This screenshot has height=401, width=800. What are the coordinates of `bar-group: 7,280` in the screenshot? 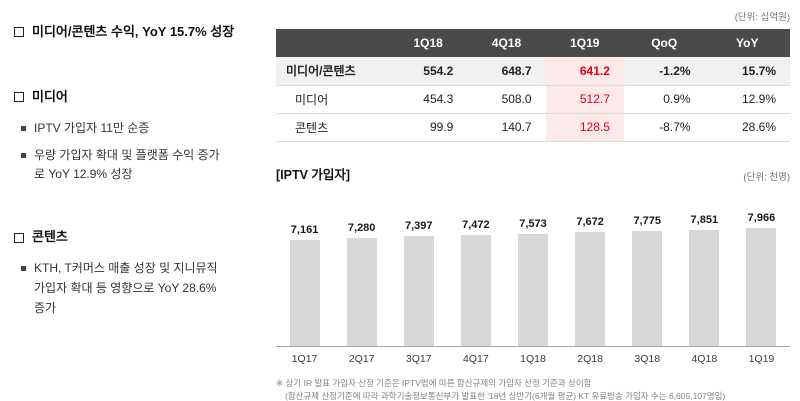 It's located at (361, 274).